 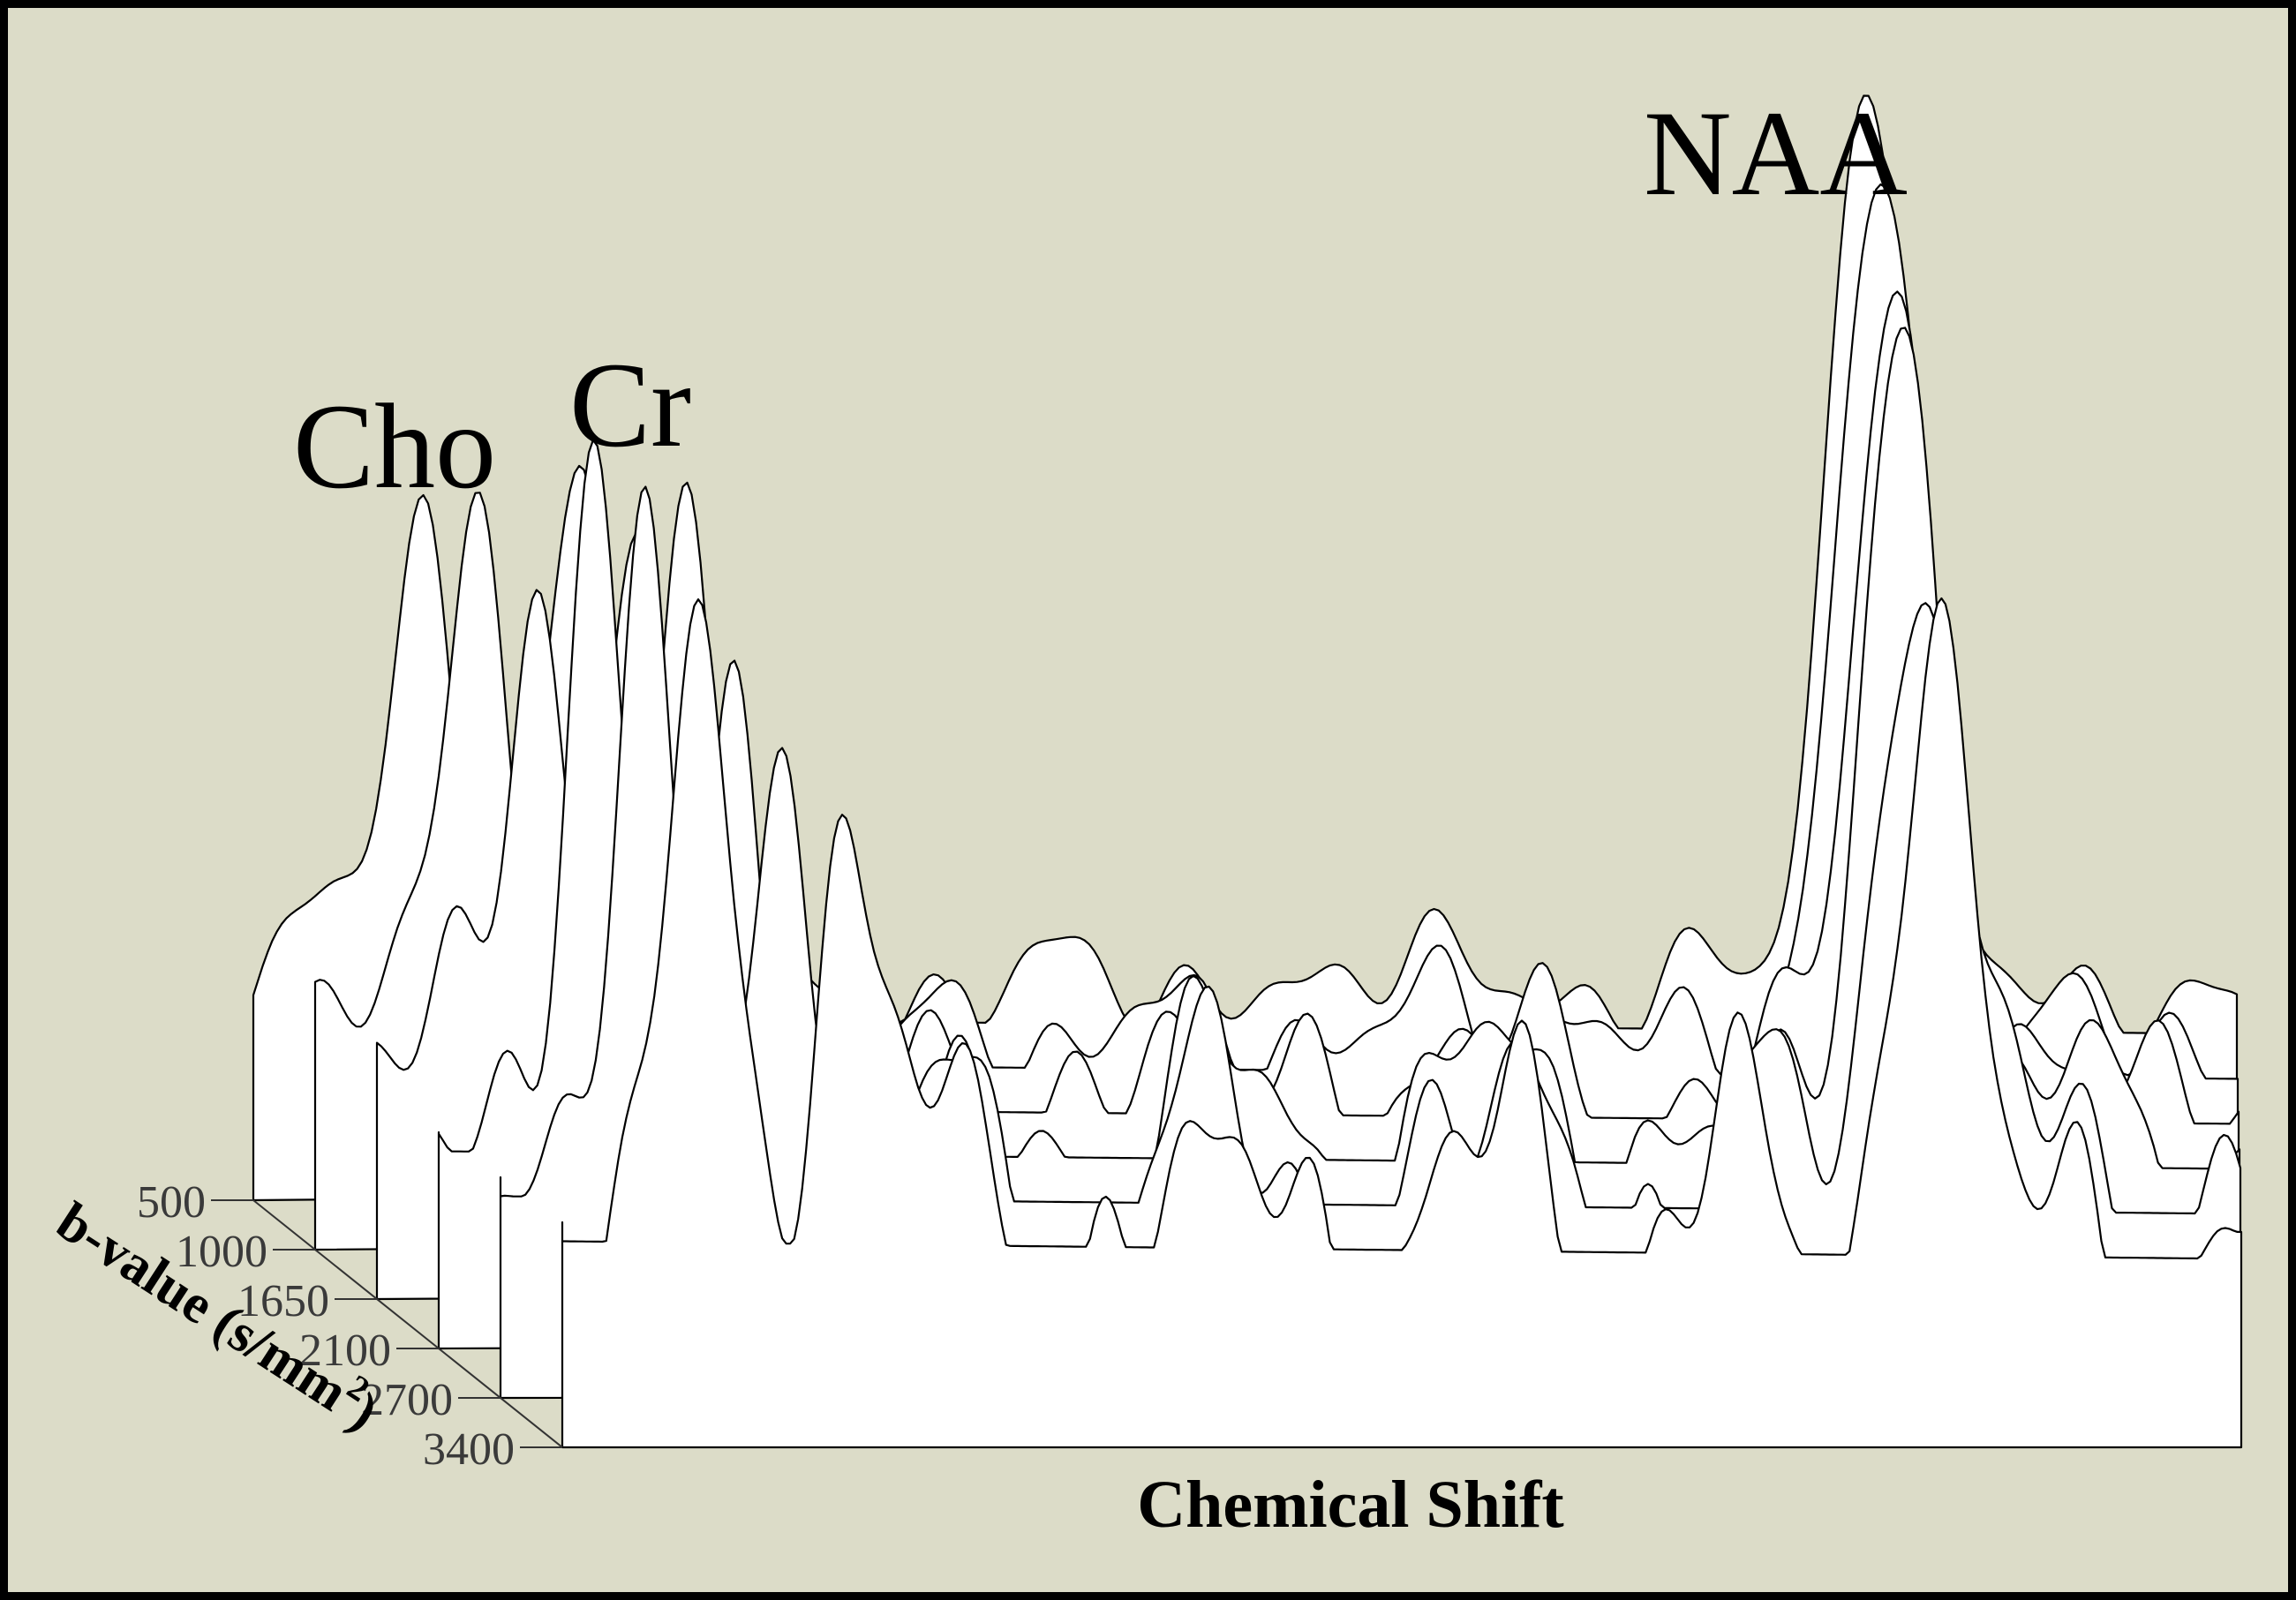 What do you see at coordinates (407, 1323) in the screenshot?
I see `depth-axis-line` at bounding box center [407, 1323].